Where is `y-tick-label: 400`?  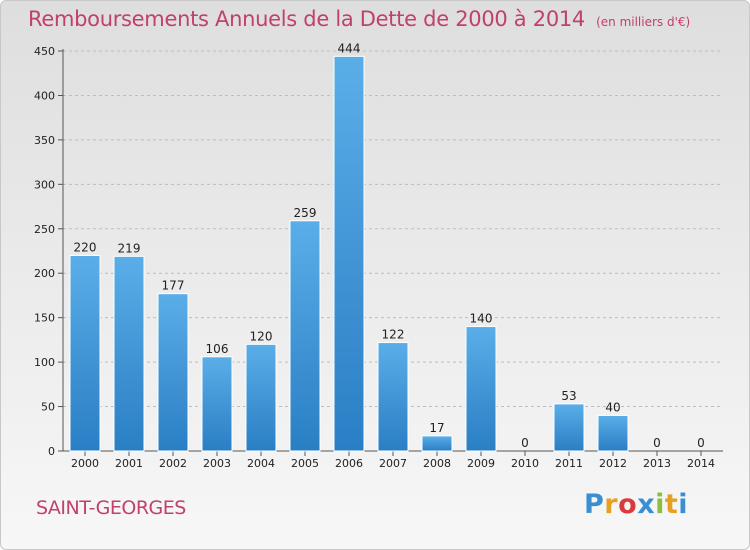
y-tick-label: 400 is located at coordinates (44, 95).